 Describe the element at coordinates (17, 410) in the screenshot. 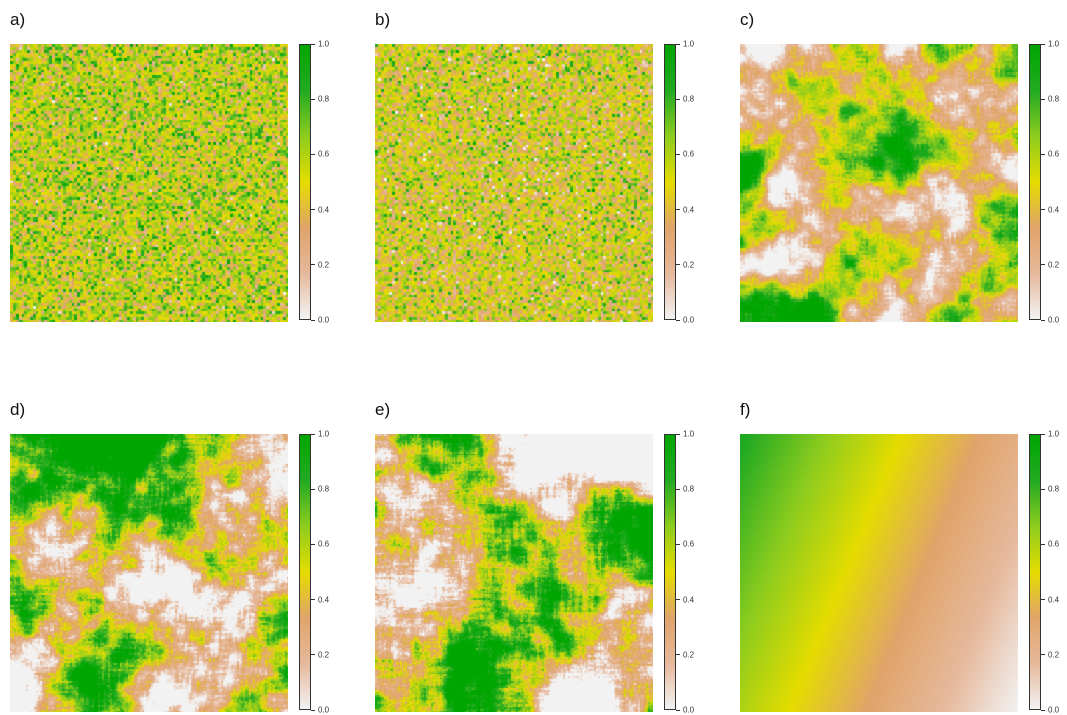

I see `panel-label: d)` at that location.